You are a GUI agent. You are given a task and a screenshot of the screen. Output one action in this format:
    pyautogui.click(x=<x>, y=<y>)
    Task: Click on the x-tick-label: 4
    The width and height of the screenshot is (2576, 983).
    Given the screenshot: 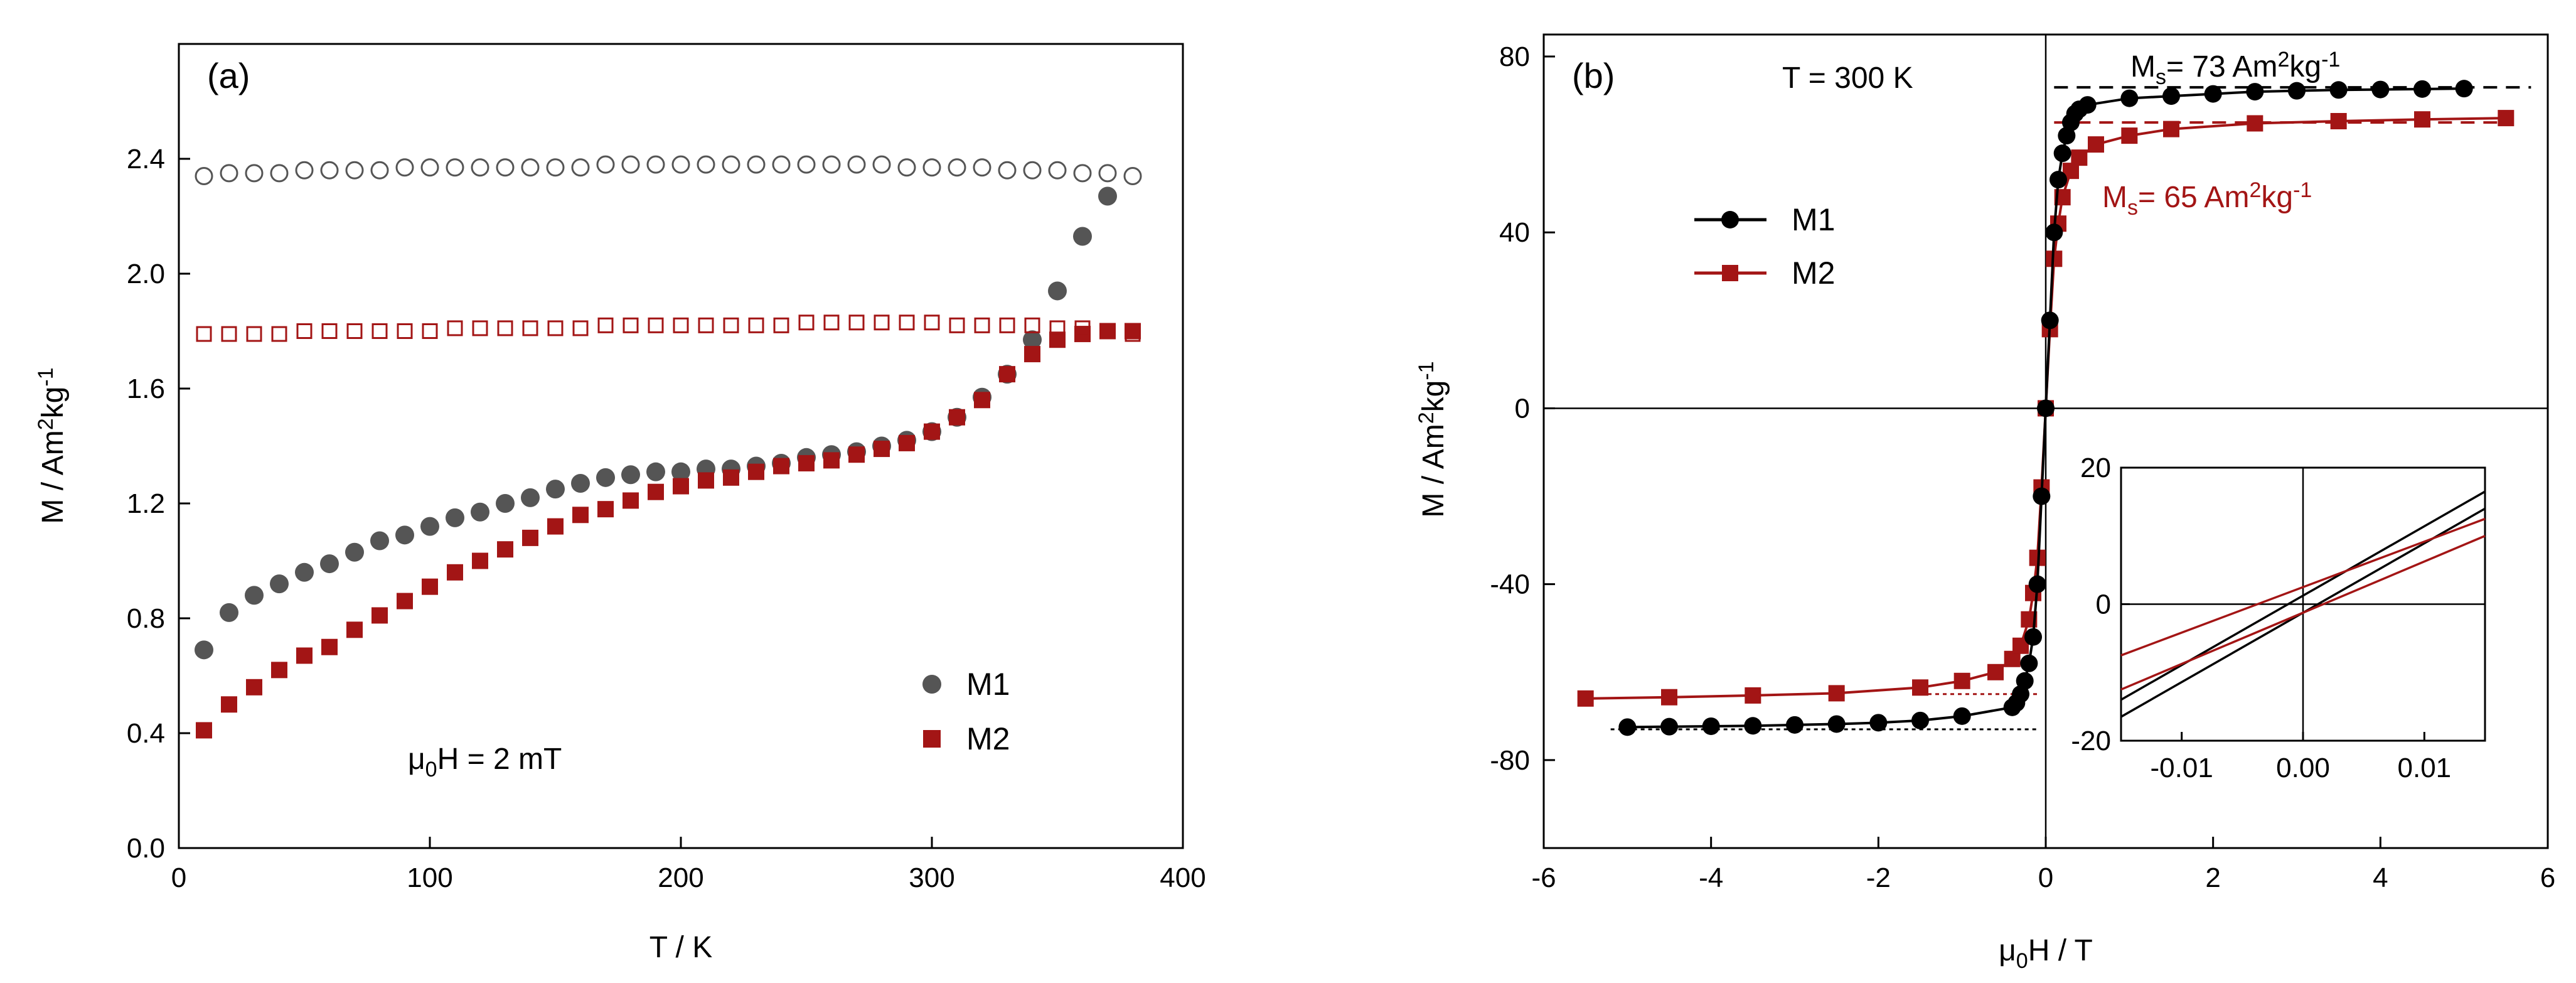 What is the action you would take?
    pyautogui.click(x=2380, y=877)
    